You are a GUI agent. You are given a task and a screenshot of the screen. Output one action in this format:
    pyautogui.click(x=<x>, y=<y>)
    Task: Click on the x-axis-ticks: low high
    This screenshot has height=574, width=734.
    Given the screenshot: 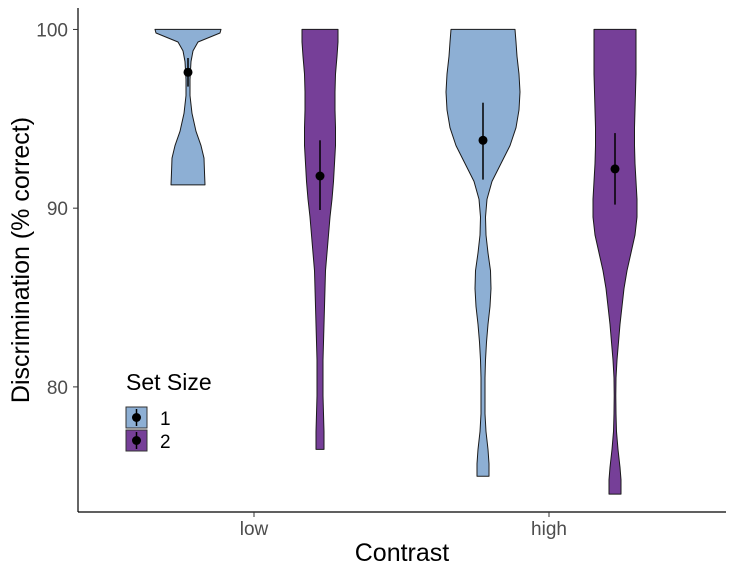 What is the action you would take?
    pyautogui.click(x=403, y=526)
    